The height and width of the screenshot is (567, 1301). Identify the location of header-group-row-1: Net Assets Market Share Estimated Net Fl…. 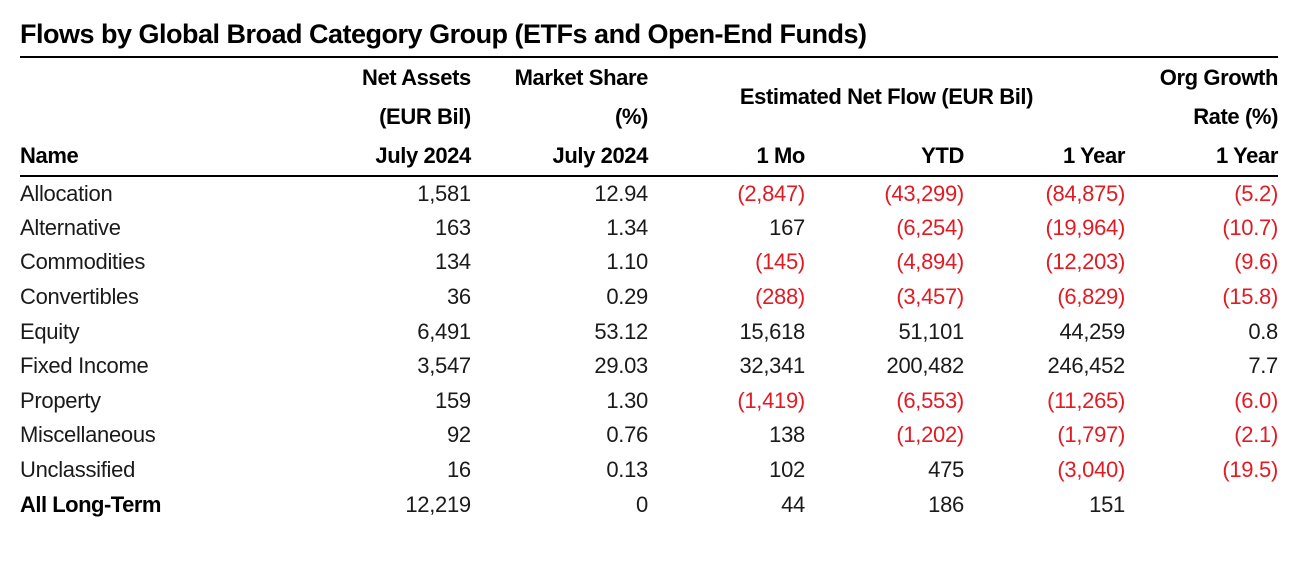
(649, 84).